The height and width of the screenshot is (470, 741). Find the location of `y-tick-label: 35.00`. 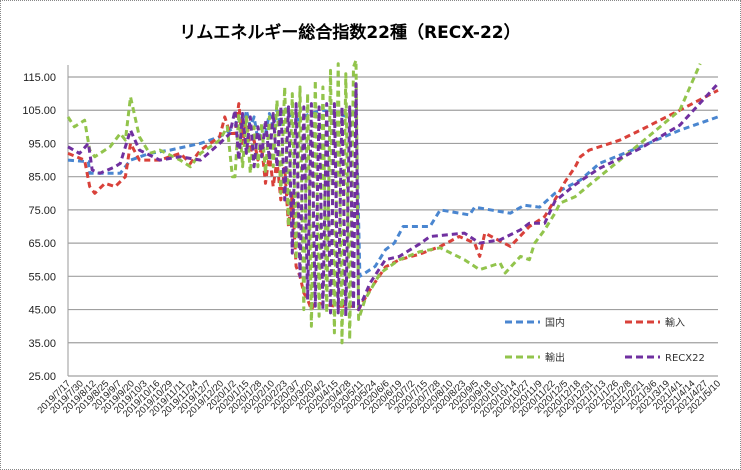

y-tick-label: 35.00 is located at coordinates (42, 344).